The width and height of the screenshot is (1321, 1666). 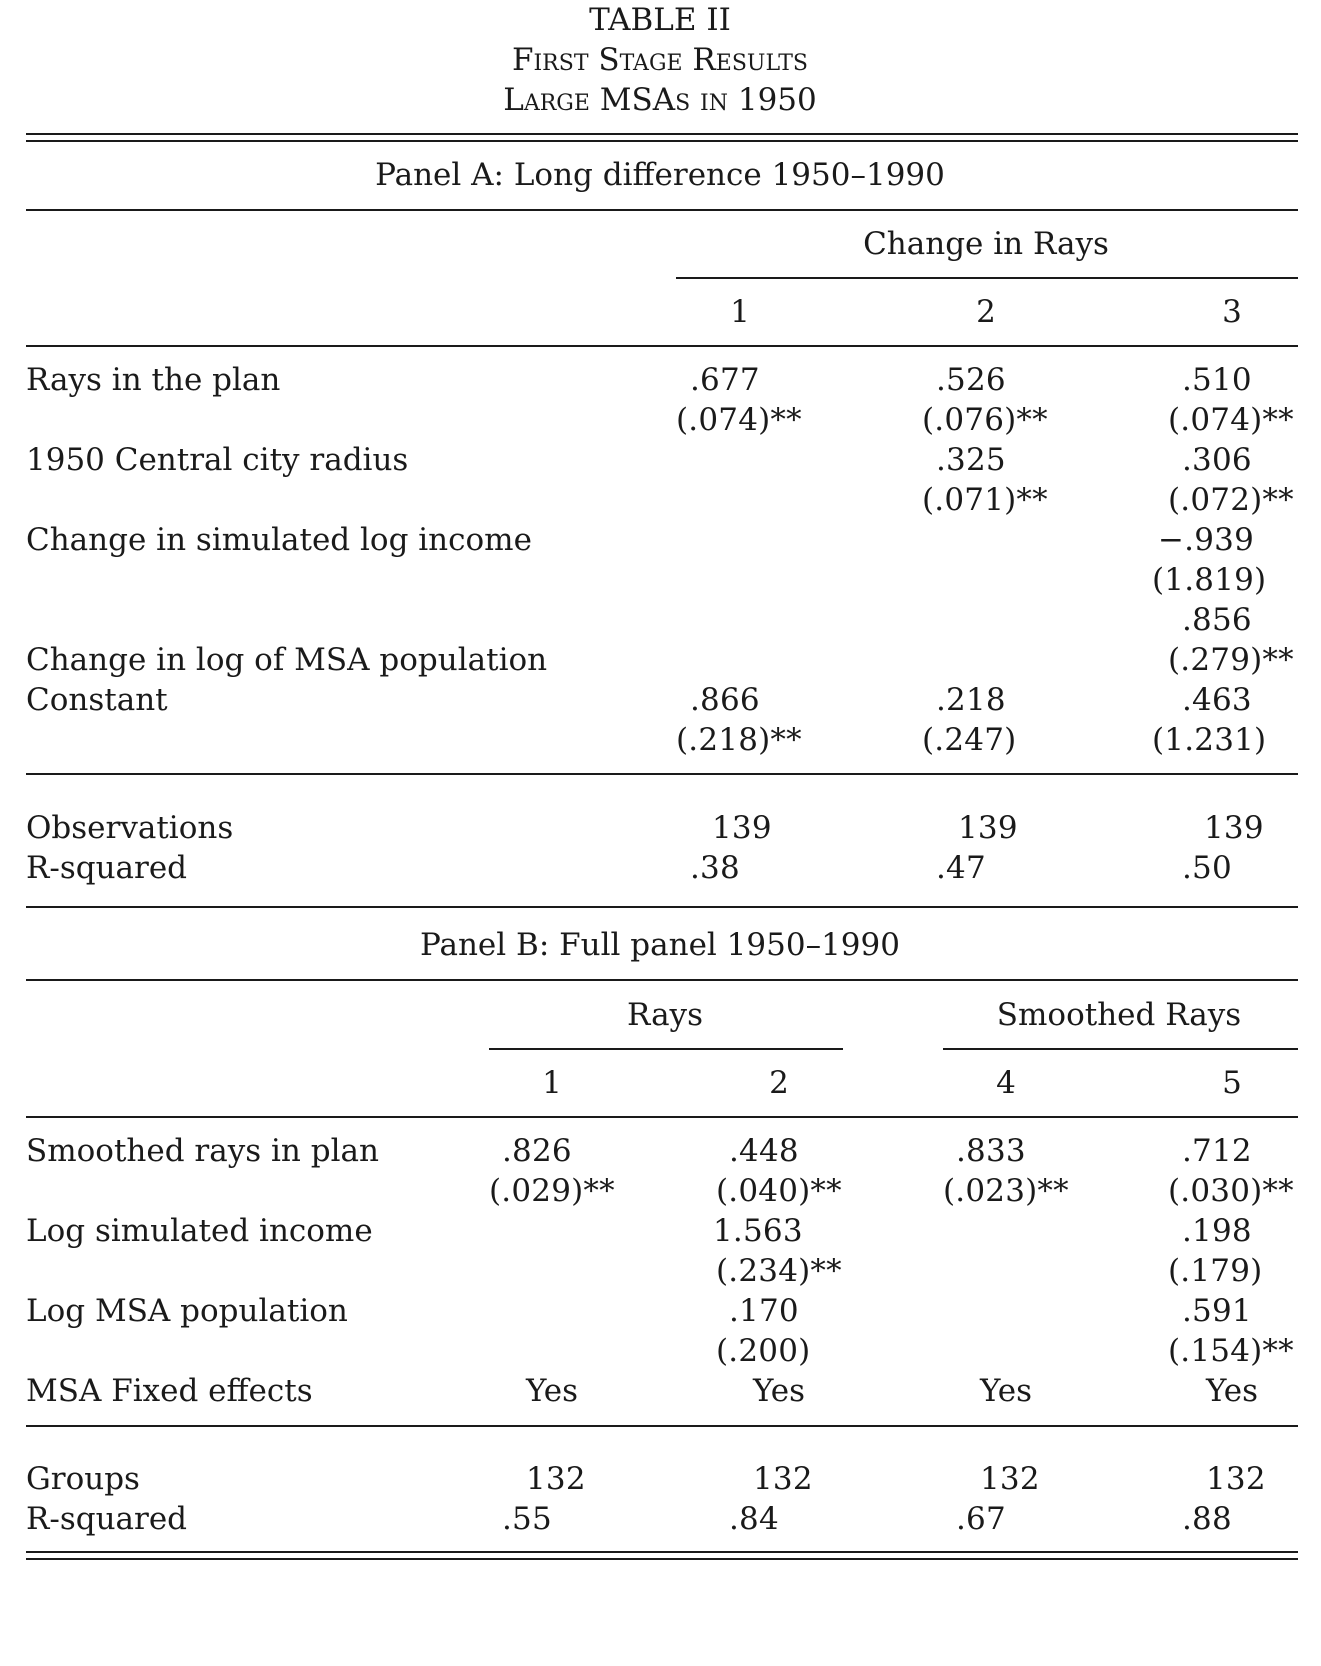 I want to click on panel-b-header-rule, so click(x=662, y=1117).